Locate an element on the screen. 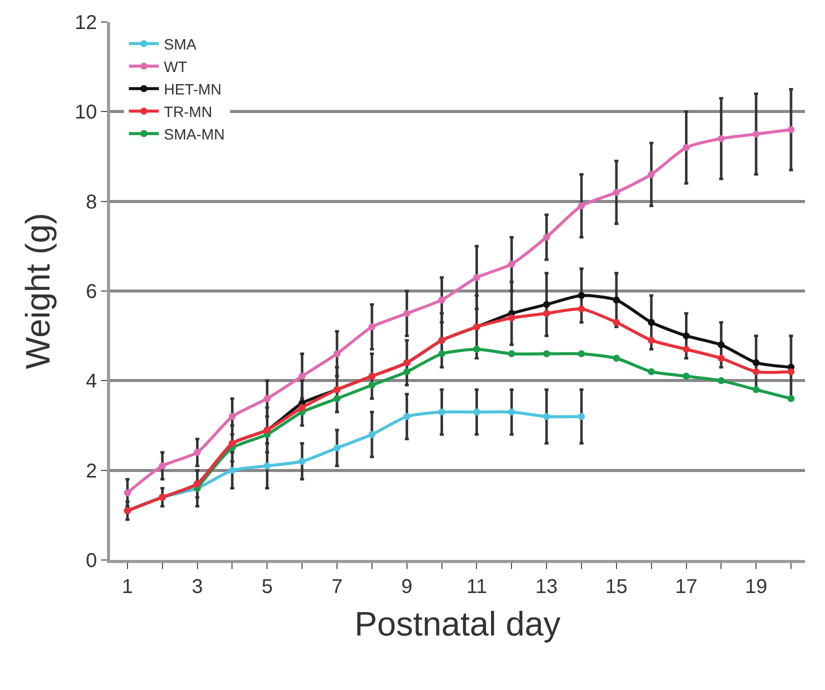 This screenshot has width=825, height=690. x-tick-label: 9 is located at coordinates (406, 587).